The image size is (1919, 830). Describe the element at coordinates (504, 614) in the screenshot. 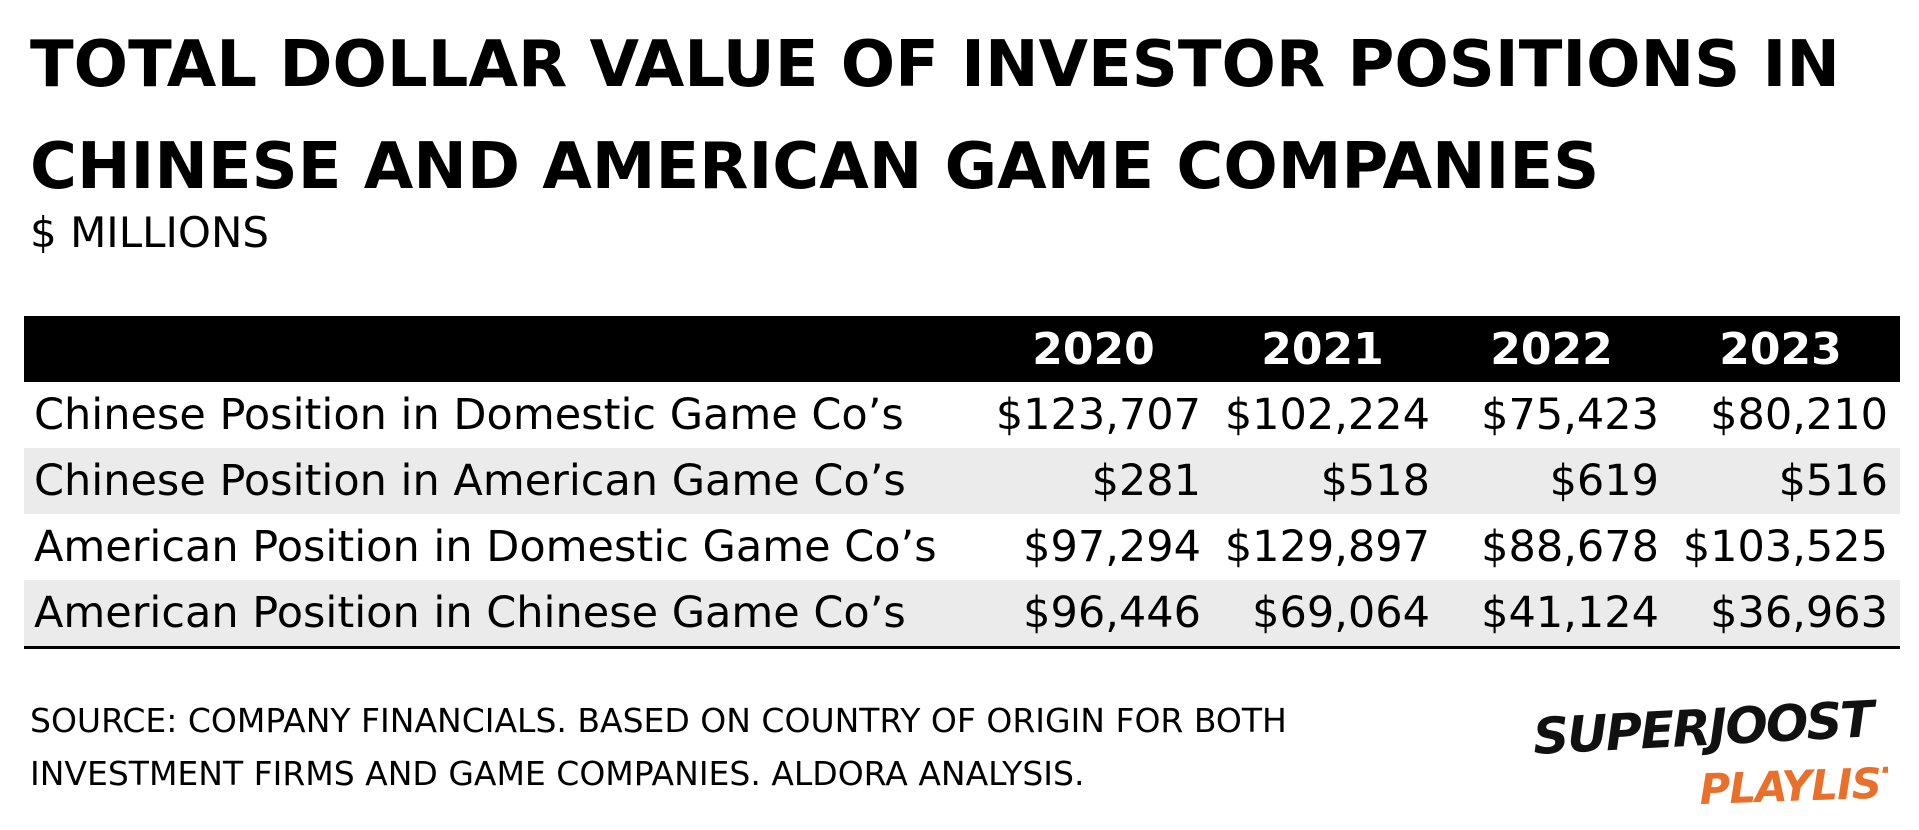

I see `row-label: American Position in Chinese Game Co’s` at that location.